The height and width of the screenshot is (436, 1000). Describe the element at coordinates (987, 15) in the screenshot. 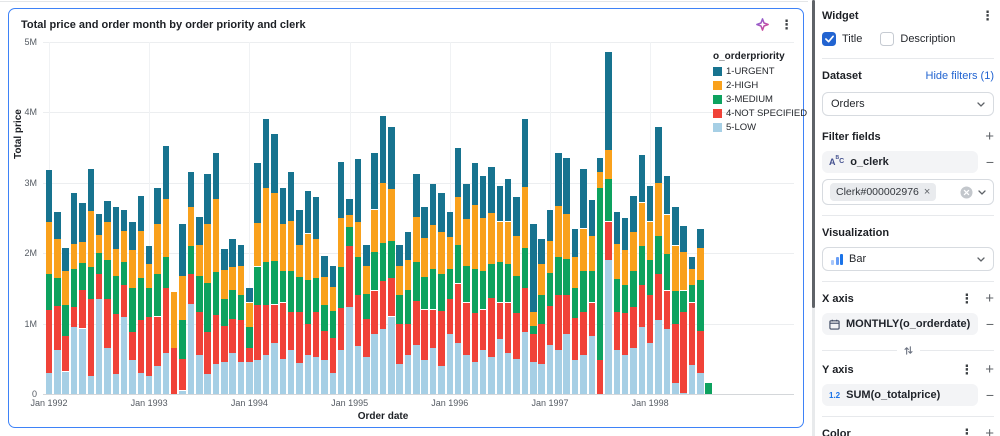

I see `widget-section-menu-icon: ⋮` at that location.